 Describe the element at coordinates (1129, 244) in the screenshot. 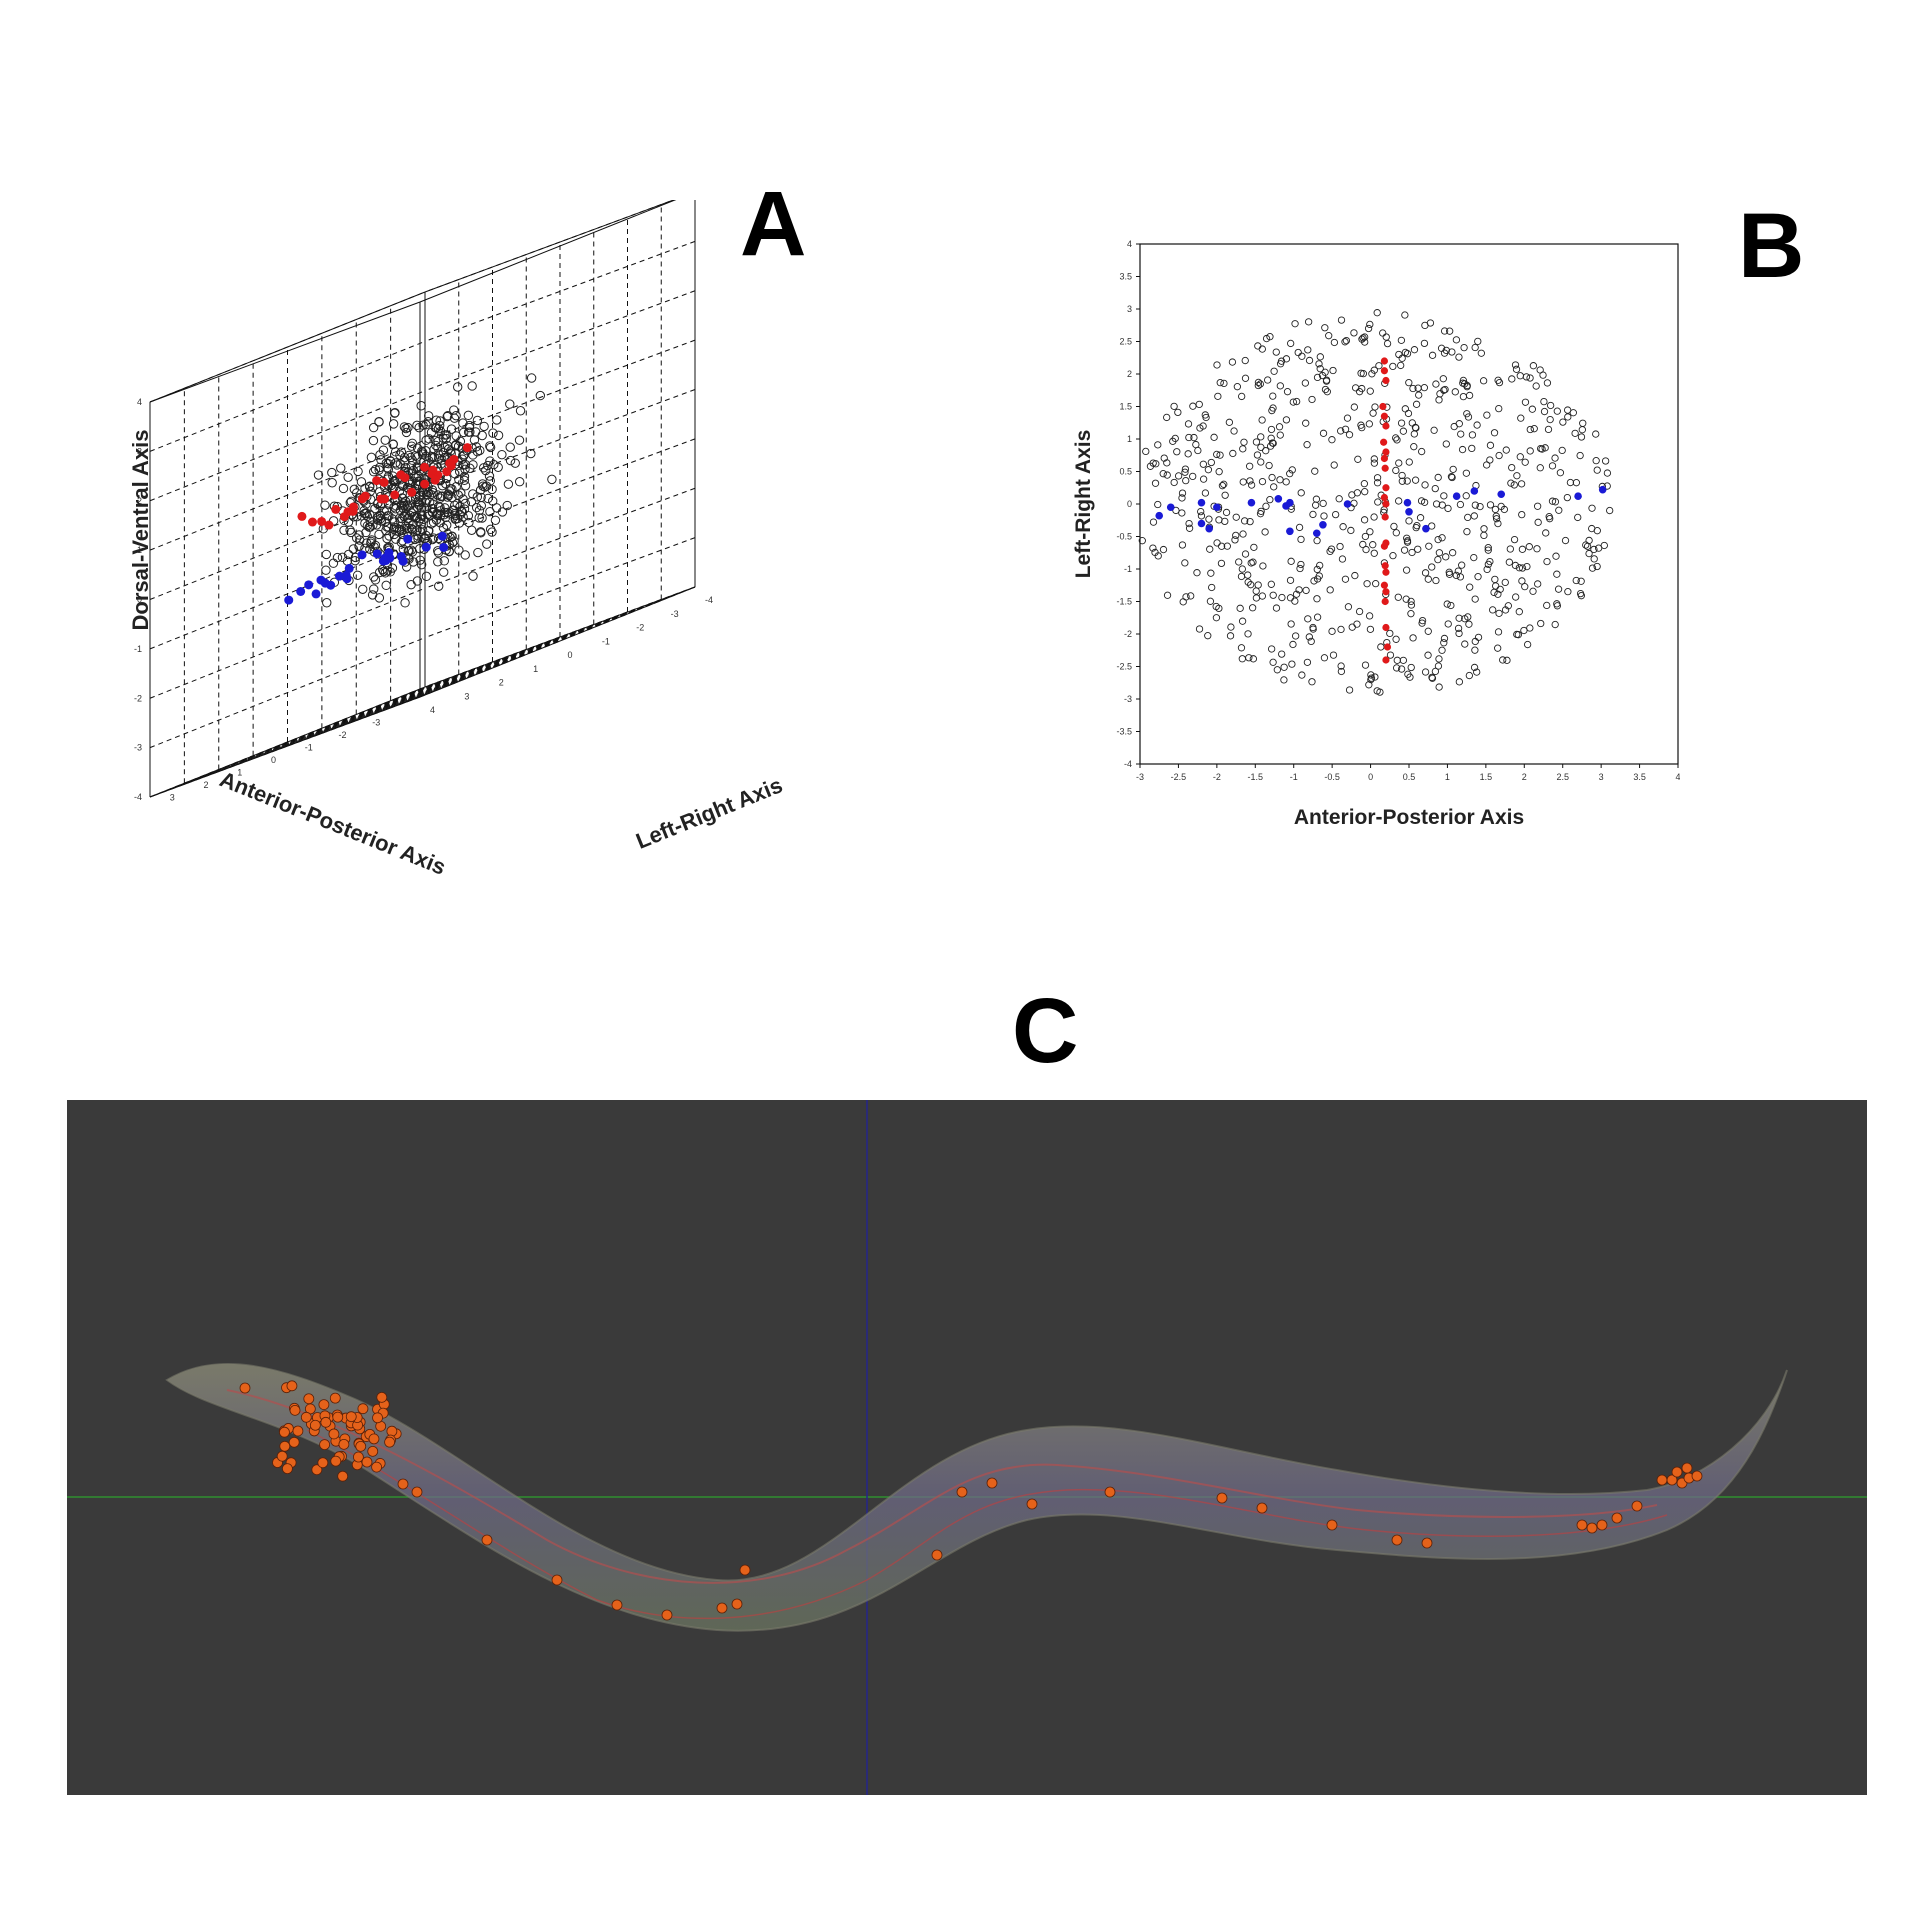

I see `chart-b-y-tick-label: 4` at that location.